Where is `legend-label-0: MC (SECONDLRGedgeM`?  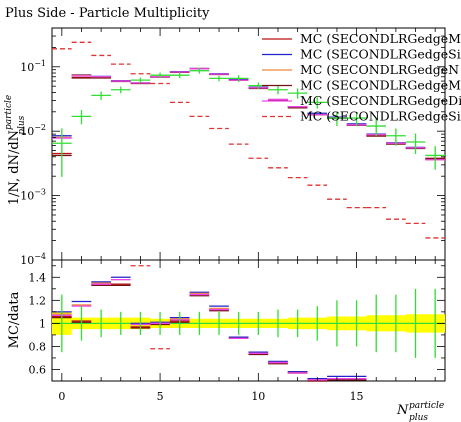 legend-label-0: MC (SECONDLRGedgeM is located at coordinates (380, 38).